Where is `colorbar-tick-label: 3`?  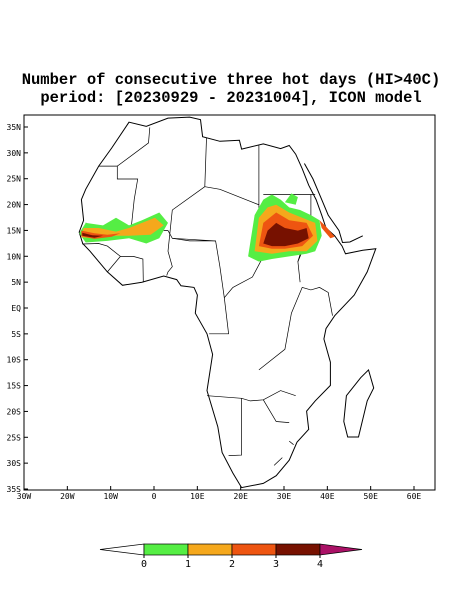 colorbar-tick-label: 3 is located at coordinates (276, 564).